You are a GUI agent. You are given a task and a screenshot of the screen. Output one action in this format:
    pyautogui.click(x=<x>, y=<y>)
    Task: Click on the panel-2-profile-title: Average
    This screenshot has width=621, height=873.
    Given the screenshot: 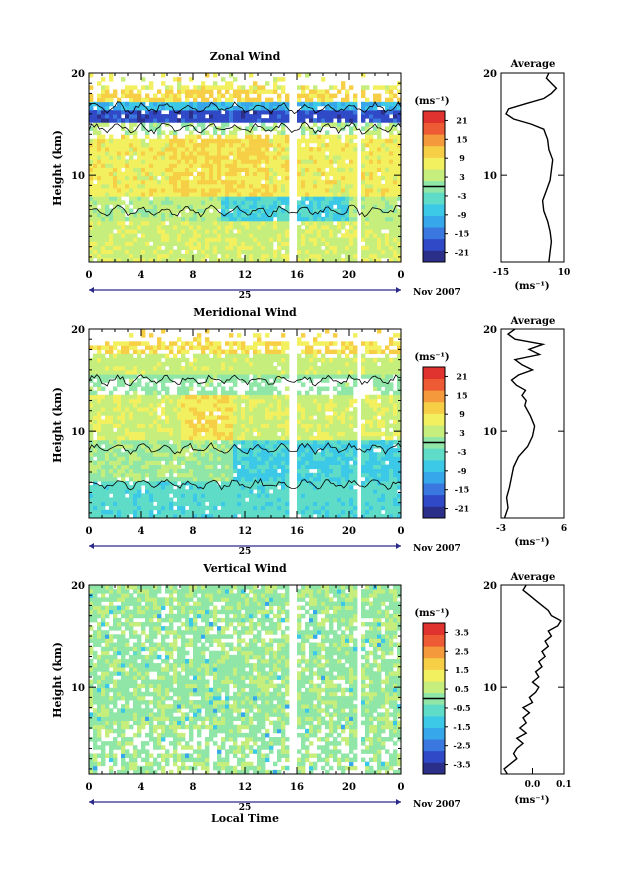 What is the action you would take?
    pyautogui.click(x=533, y=321)
    